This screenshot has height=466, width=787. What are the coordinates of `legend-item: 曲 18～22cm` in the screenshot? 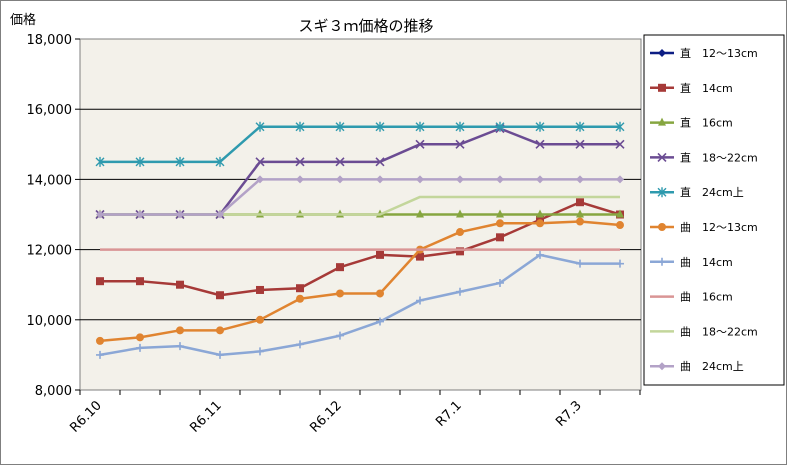 It's located at (704, 331).